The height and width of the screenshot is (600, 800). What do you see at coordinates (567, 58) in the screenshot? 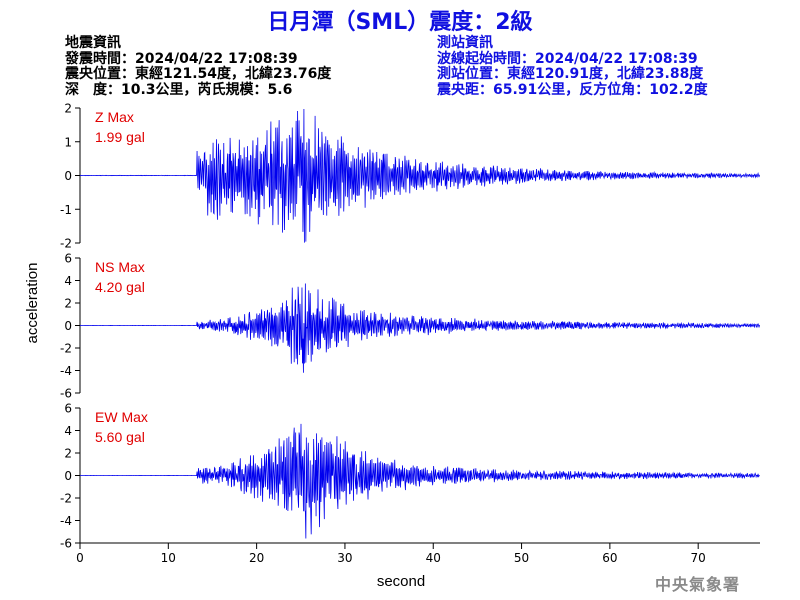
I see `wave-start-time-text: 波線起始時間：2024/04/22 17:08:39` at bounding box center [567, 58].